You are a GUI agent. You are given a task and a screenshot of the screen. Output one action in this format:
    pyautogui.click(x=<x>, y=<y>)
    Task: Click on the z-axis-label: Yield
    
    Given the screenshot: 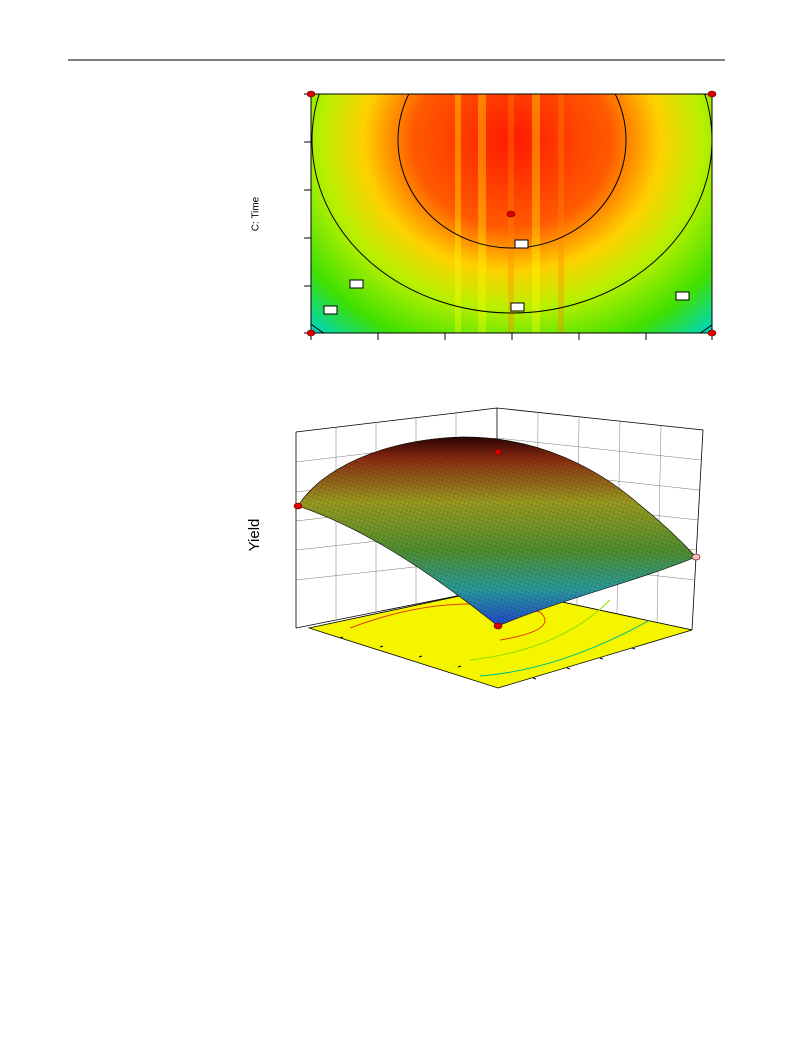 What is the action you would take?
    pyautogui.click(x=254, y=535)
    